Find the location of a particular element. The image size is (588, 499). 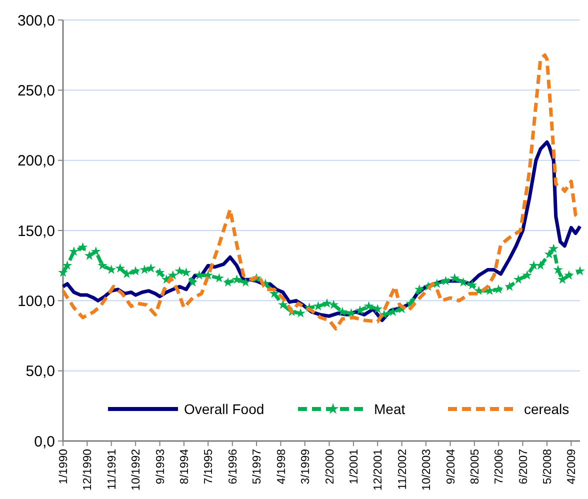

x-tick-label: 7/2006 is located at coordinates (500, 466).